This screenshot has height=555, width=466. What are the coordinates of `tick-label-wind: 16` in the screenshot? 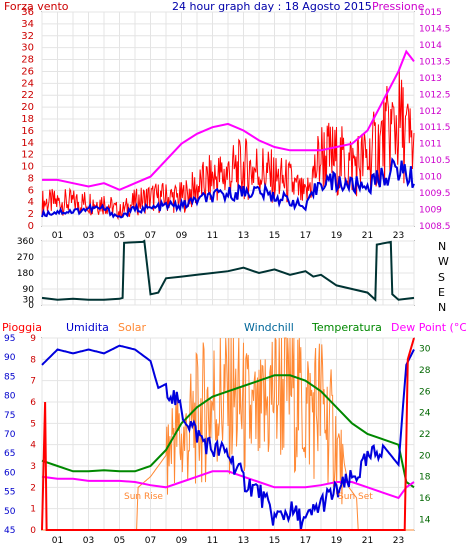 It's located at (27, 131).